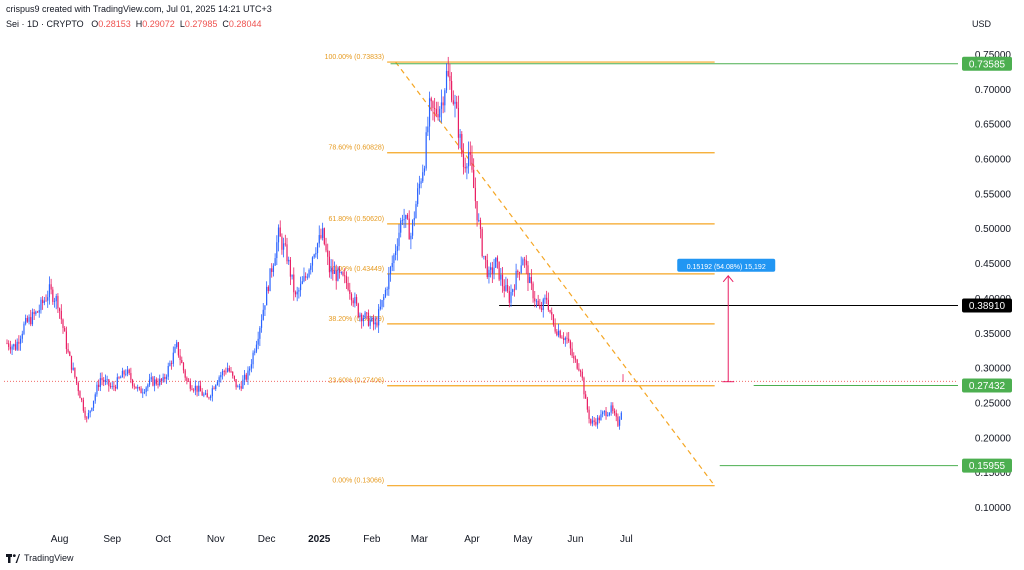 The height and width of the screenshot is (570, 1024). What do you see at coordinates (728, 279) in the screenshot?
I see `measure-arrow-head` at bounding box center [728, 279].